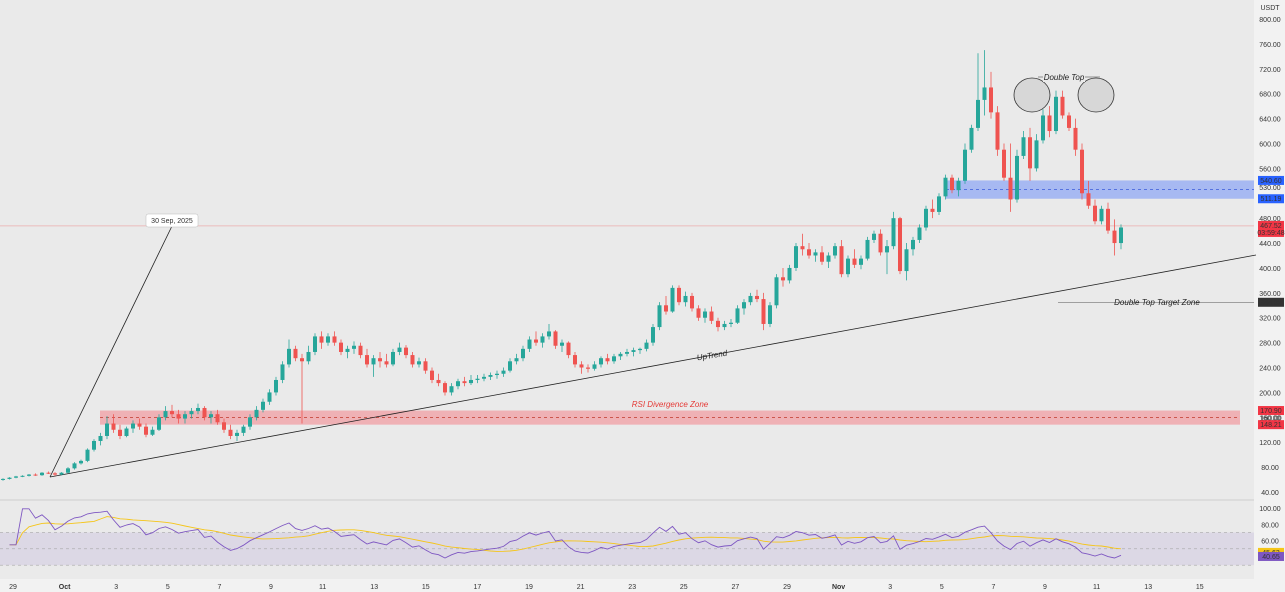 This screenshot has height=592, width=1285. What do you see at coordinates (1271, 199) in the screenshot?
I see `blue-bottom-price-tag: 511.19` at bounding box center [1271, 199].